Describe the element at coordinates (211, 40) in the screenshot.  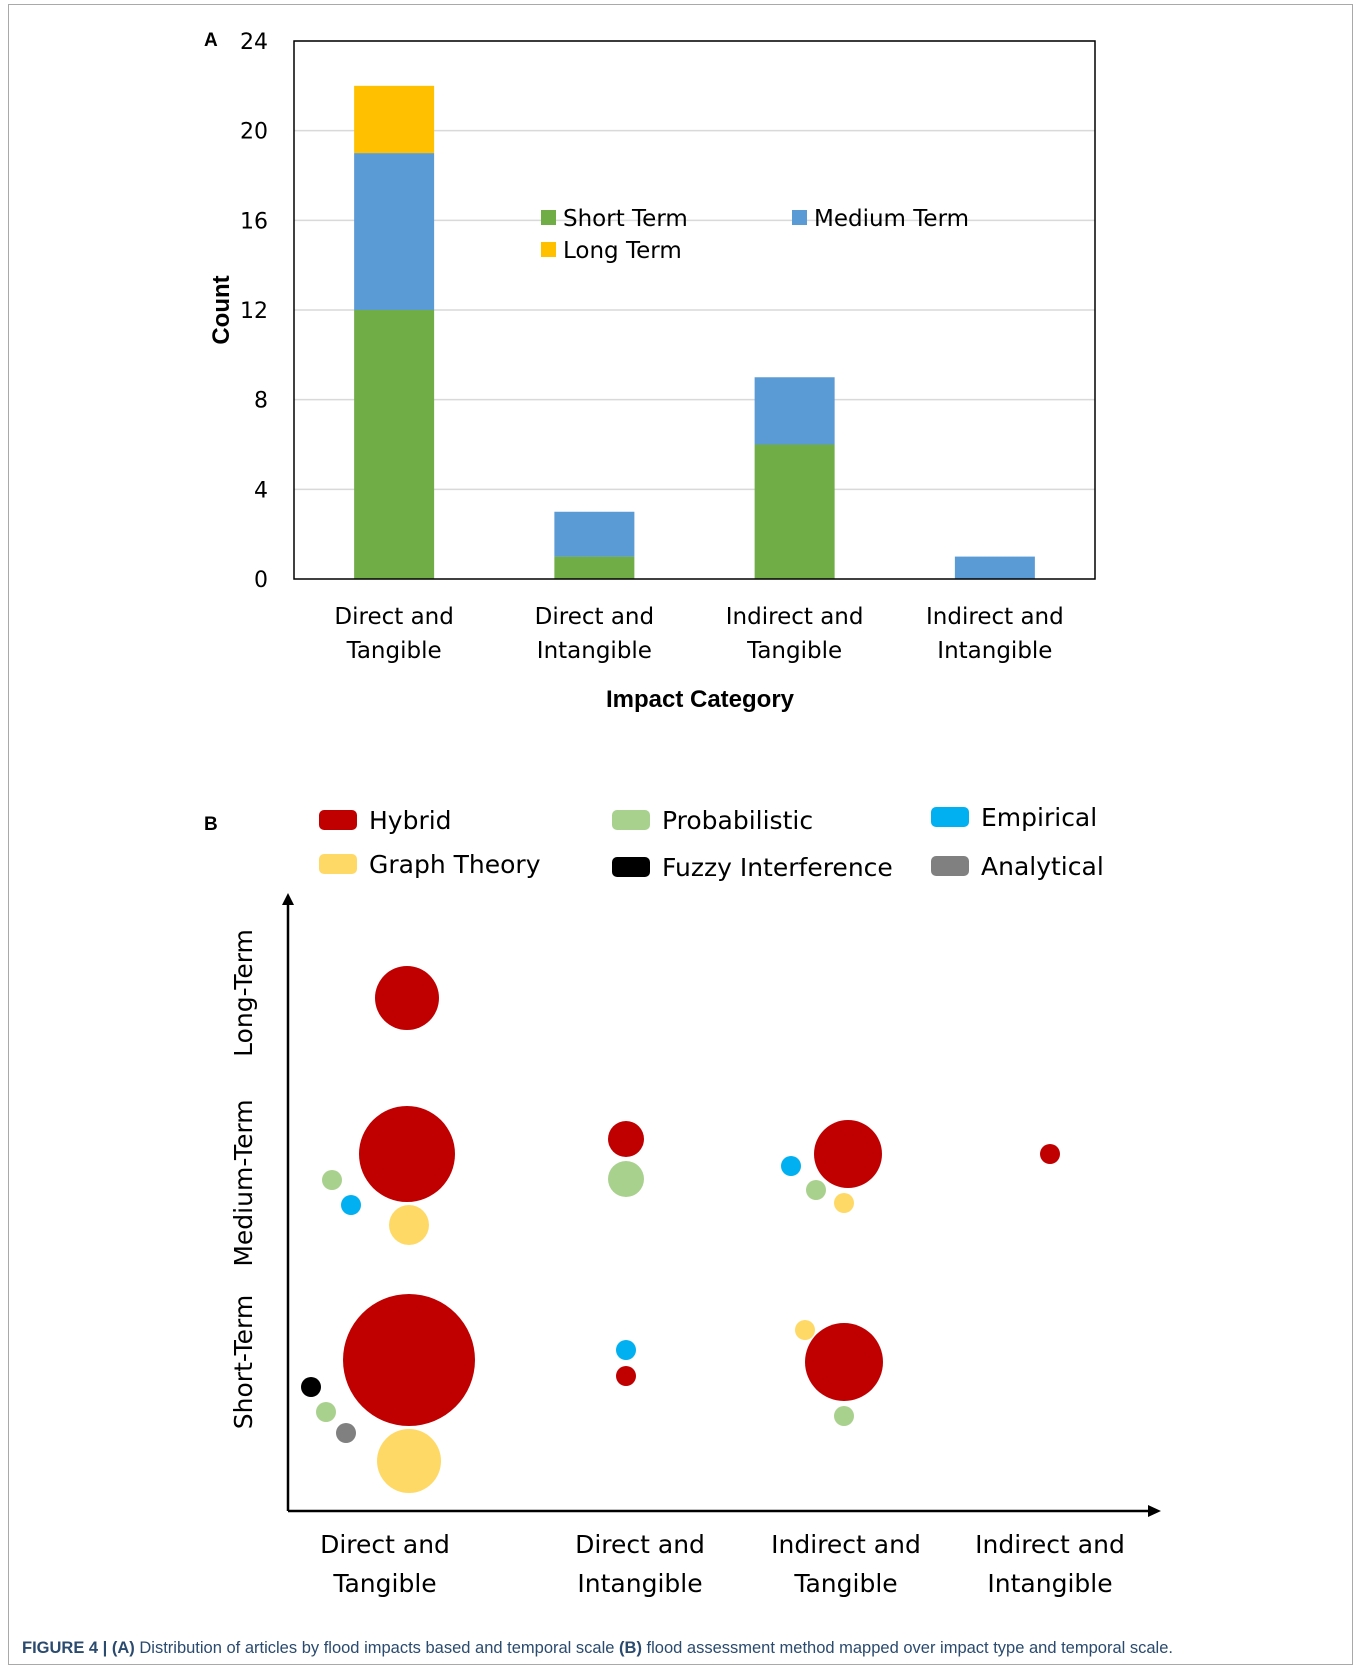
I see `panel-label-a: A` at that location.